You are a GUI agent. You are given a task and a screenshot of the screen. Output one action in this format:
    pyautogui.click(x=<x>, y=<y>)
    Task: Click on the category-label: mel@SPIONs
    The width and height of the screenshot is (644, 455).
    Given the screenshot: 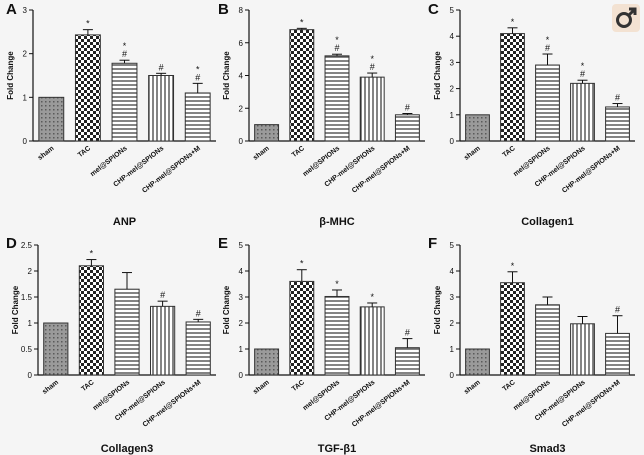 What is the action you would take?
    pyautogui.click(x=109, y=161)
    